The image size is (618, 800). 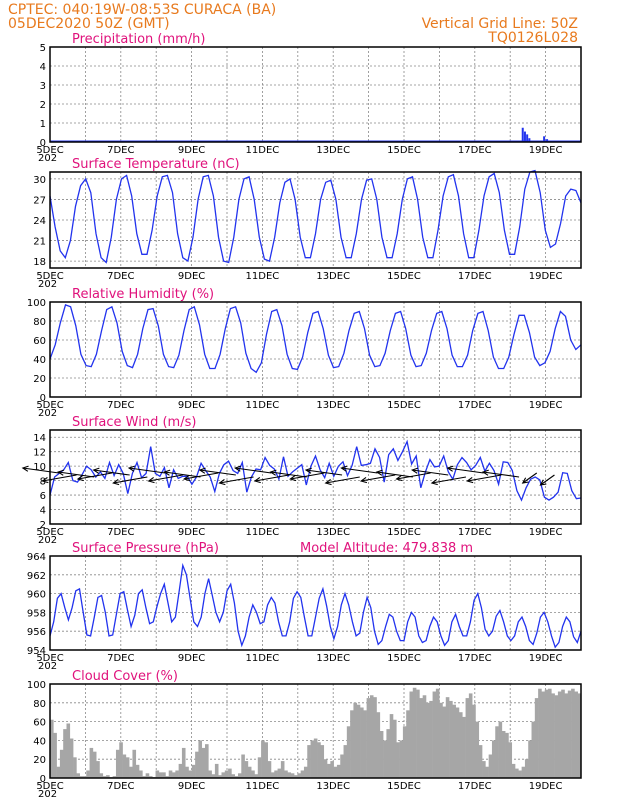 I want to click on wind-xtick-label: 11DEC, so click(x=263, y=532).